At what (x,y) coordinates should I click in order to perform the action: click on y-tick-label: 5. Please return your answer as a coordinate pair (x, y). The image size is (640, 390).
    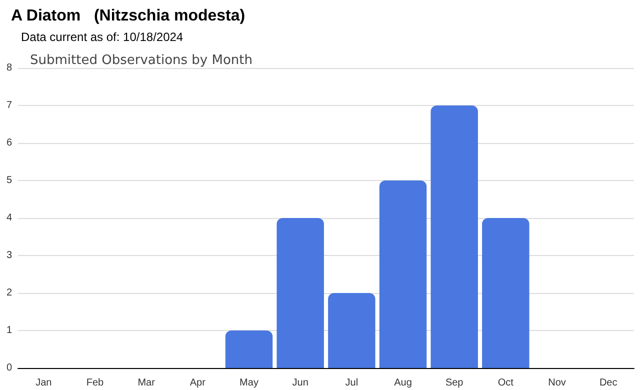
    Looking at the image, I should click on (9, 180).